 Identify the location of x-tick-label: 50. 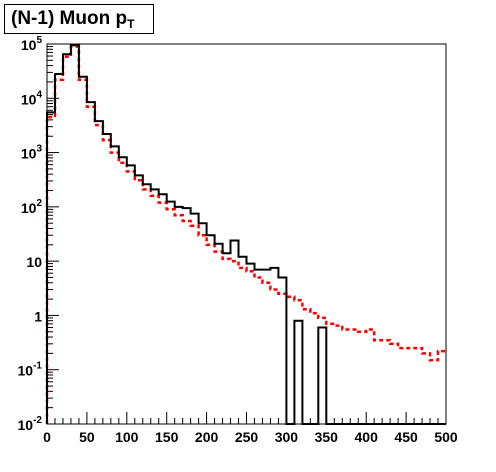
(87, 437).